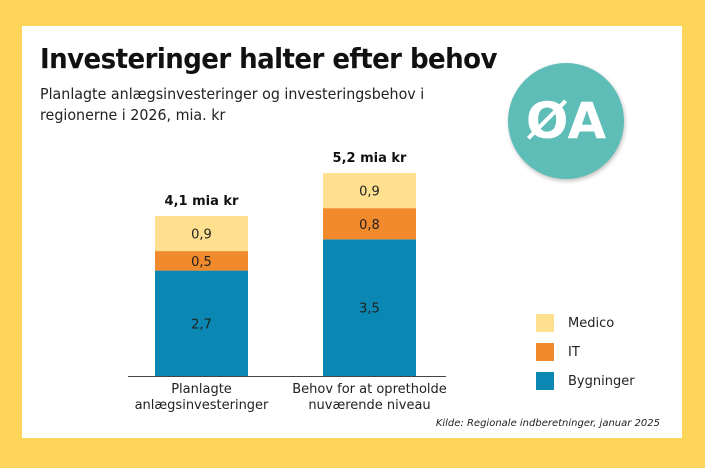 The height and width of the screenshot is (468, 705). Describe the element at coordinates (268, 58) in the screenshot. I see `chart-title: Investeringer halter efter behov` at that location.